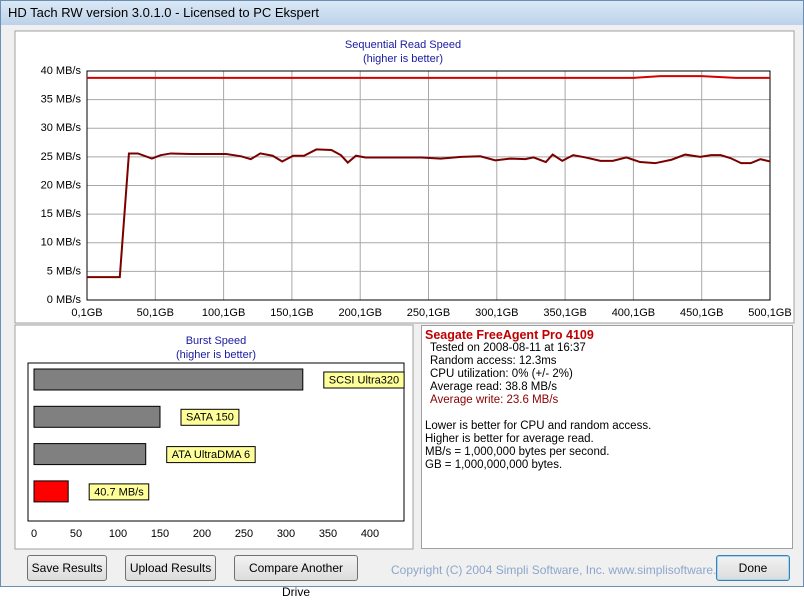 Image resolution: width=804 pixels, height=604 pixels. Describe the element at coordinates (155, 313) in the screenshot. I see `x-tick-label: 50,1GB` at that location.